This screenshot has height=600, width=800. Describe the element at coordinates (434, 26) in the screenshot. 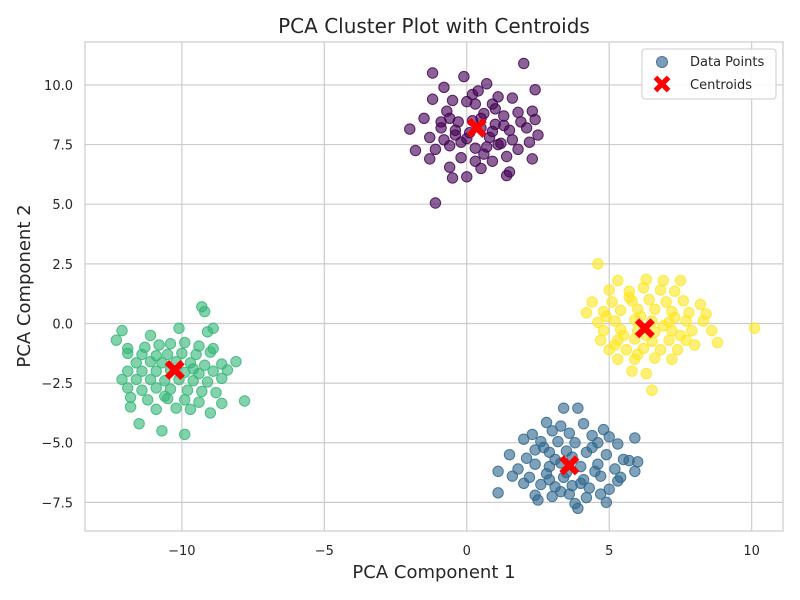

I see `chart-title: PCA Cluster Plot with Centroids` at that location.